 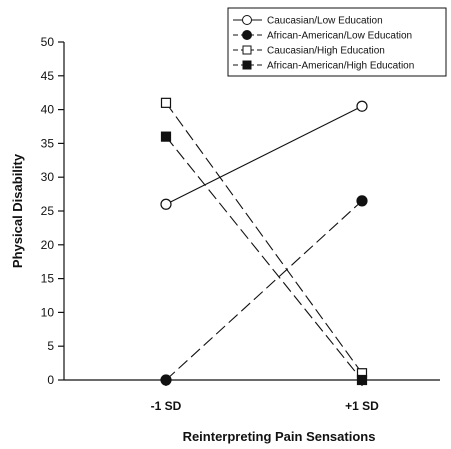 What do you see at coordinates (48, 245) in the screenshot?
I see `y-tick-label: 20` at bounding box center [48, 245].